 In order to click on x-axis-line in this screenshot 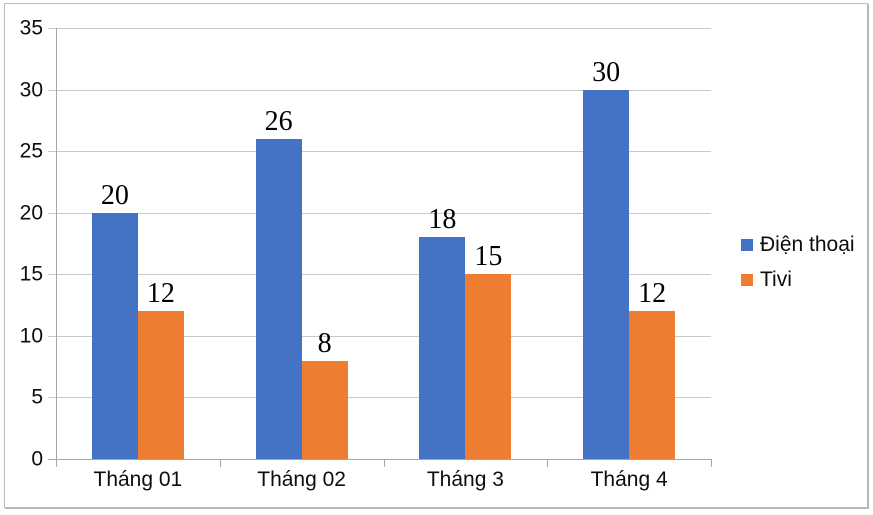, I will do `click(379, 459)`.